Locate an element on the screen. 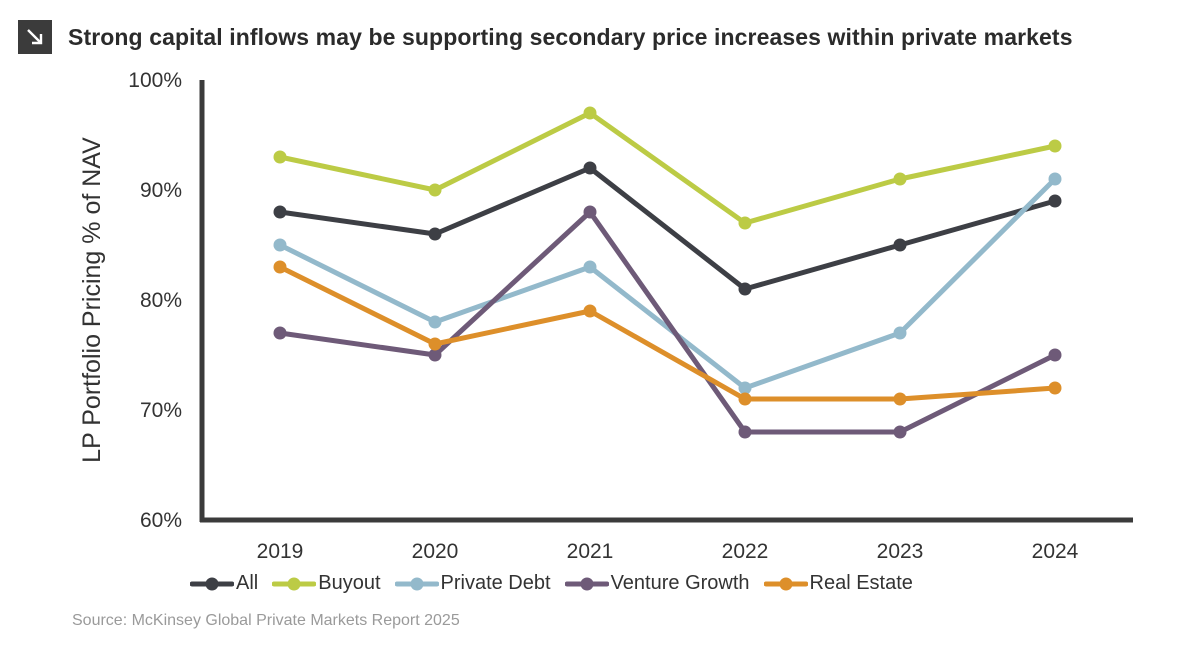  legend-label: Private Debt is located at coordinates (495, 583).